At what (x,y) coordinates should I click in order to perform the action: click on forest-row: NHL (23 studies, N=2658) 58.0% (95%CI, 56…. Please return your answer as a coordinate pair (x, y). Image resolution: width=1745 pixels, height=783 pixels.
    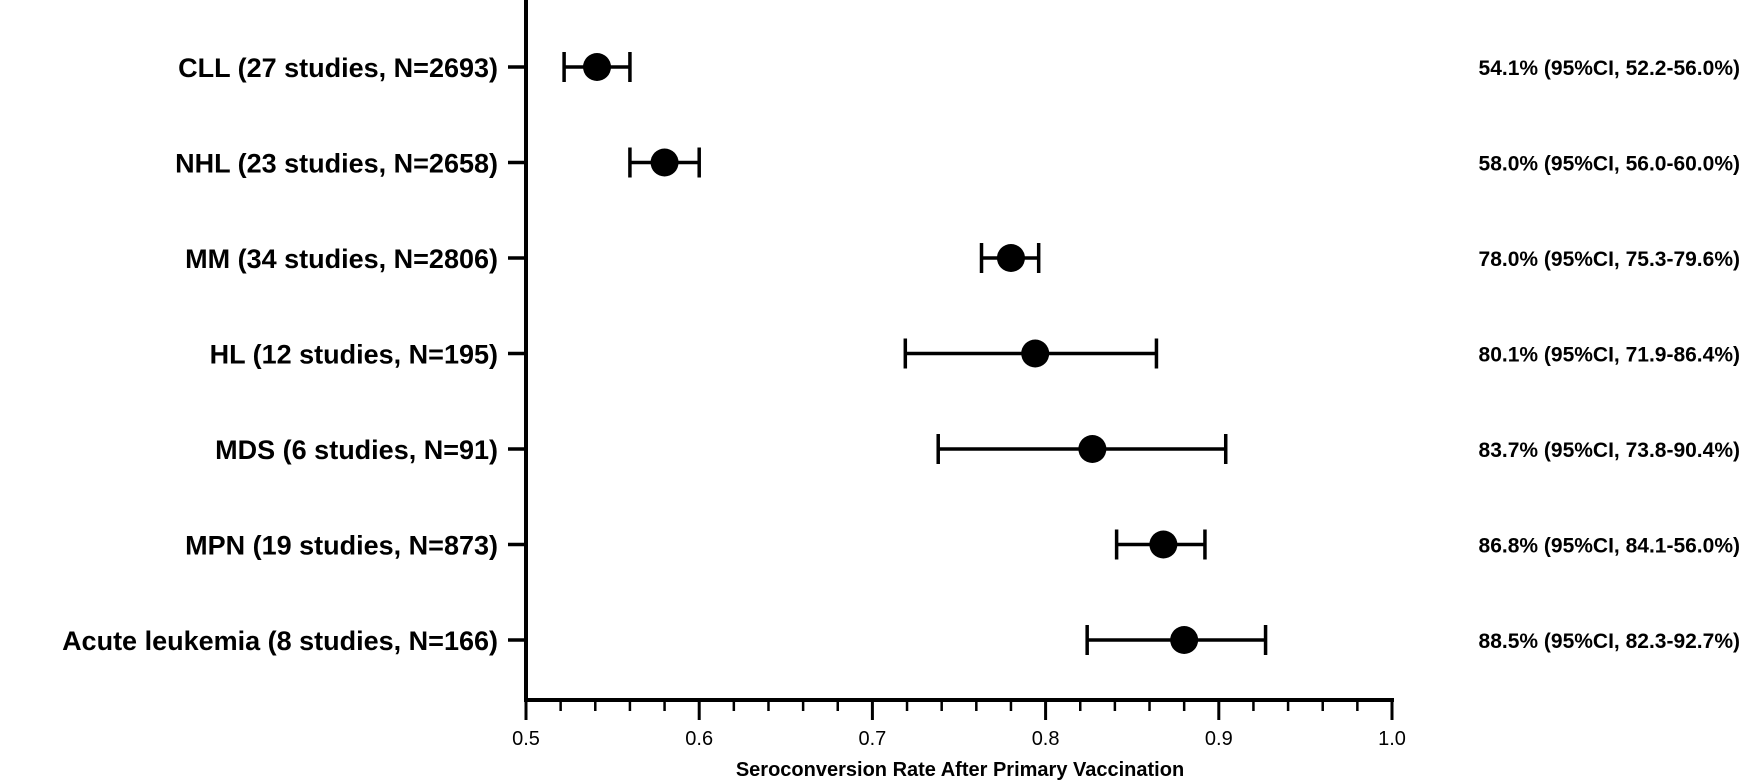
    Looking at the image, I should click on (957, 163).